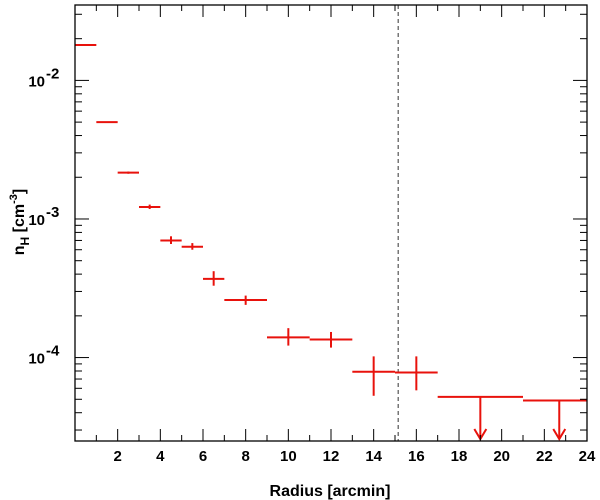 Image resolution: width=600 pixels, height=500 pixels. What do you see at coordinates (160, 456) in the screenshot?
I see `x-tick-label: 4` at bounding box center [160, 456].